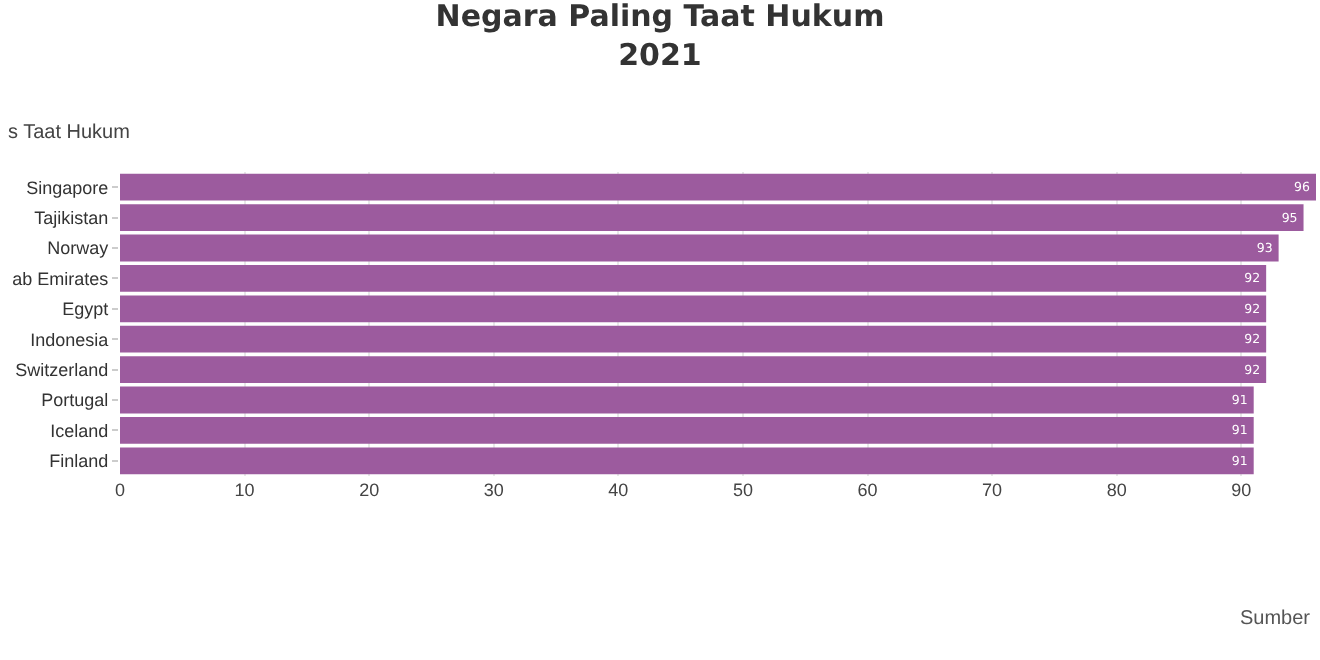 The image size is (1320, 660). What do you see at coordinates (61, 278) in the screenshot?
I see `y-tick-label: ab Emirates` at bounding box center [61, 278].